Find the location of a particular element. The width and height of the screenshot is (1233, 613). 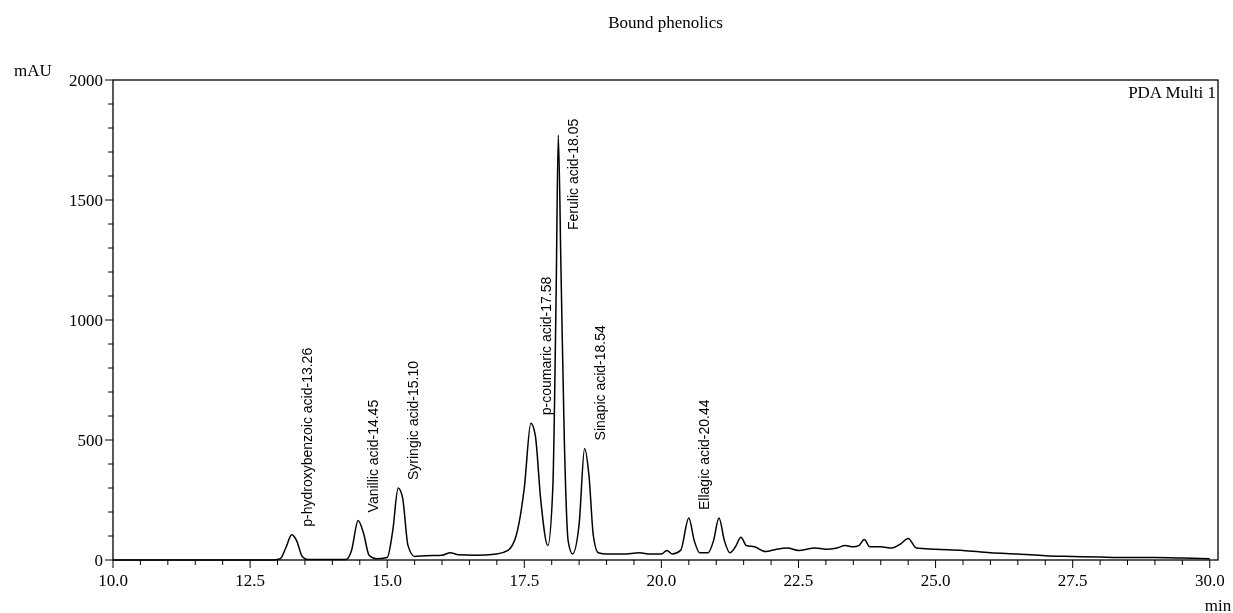

y-axis-title: mAU is located at coordinates (33, 70).